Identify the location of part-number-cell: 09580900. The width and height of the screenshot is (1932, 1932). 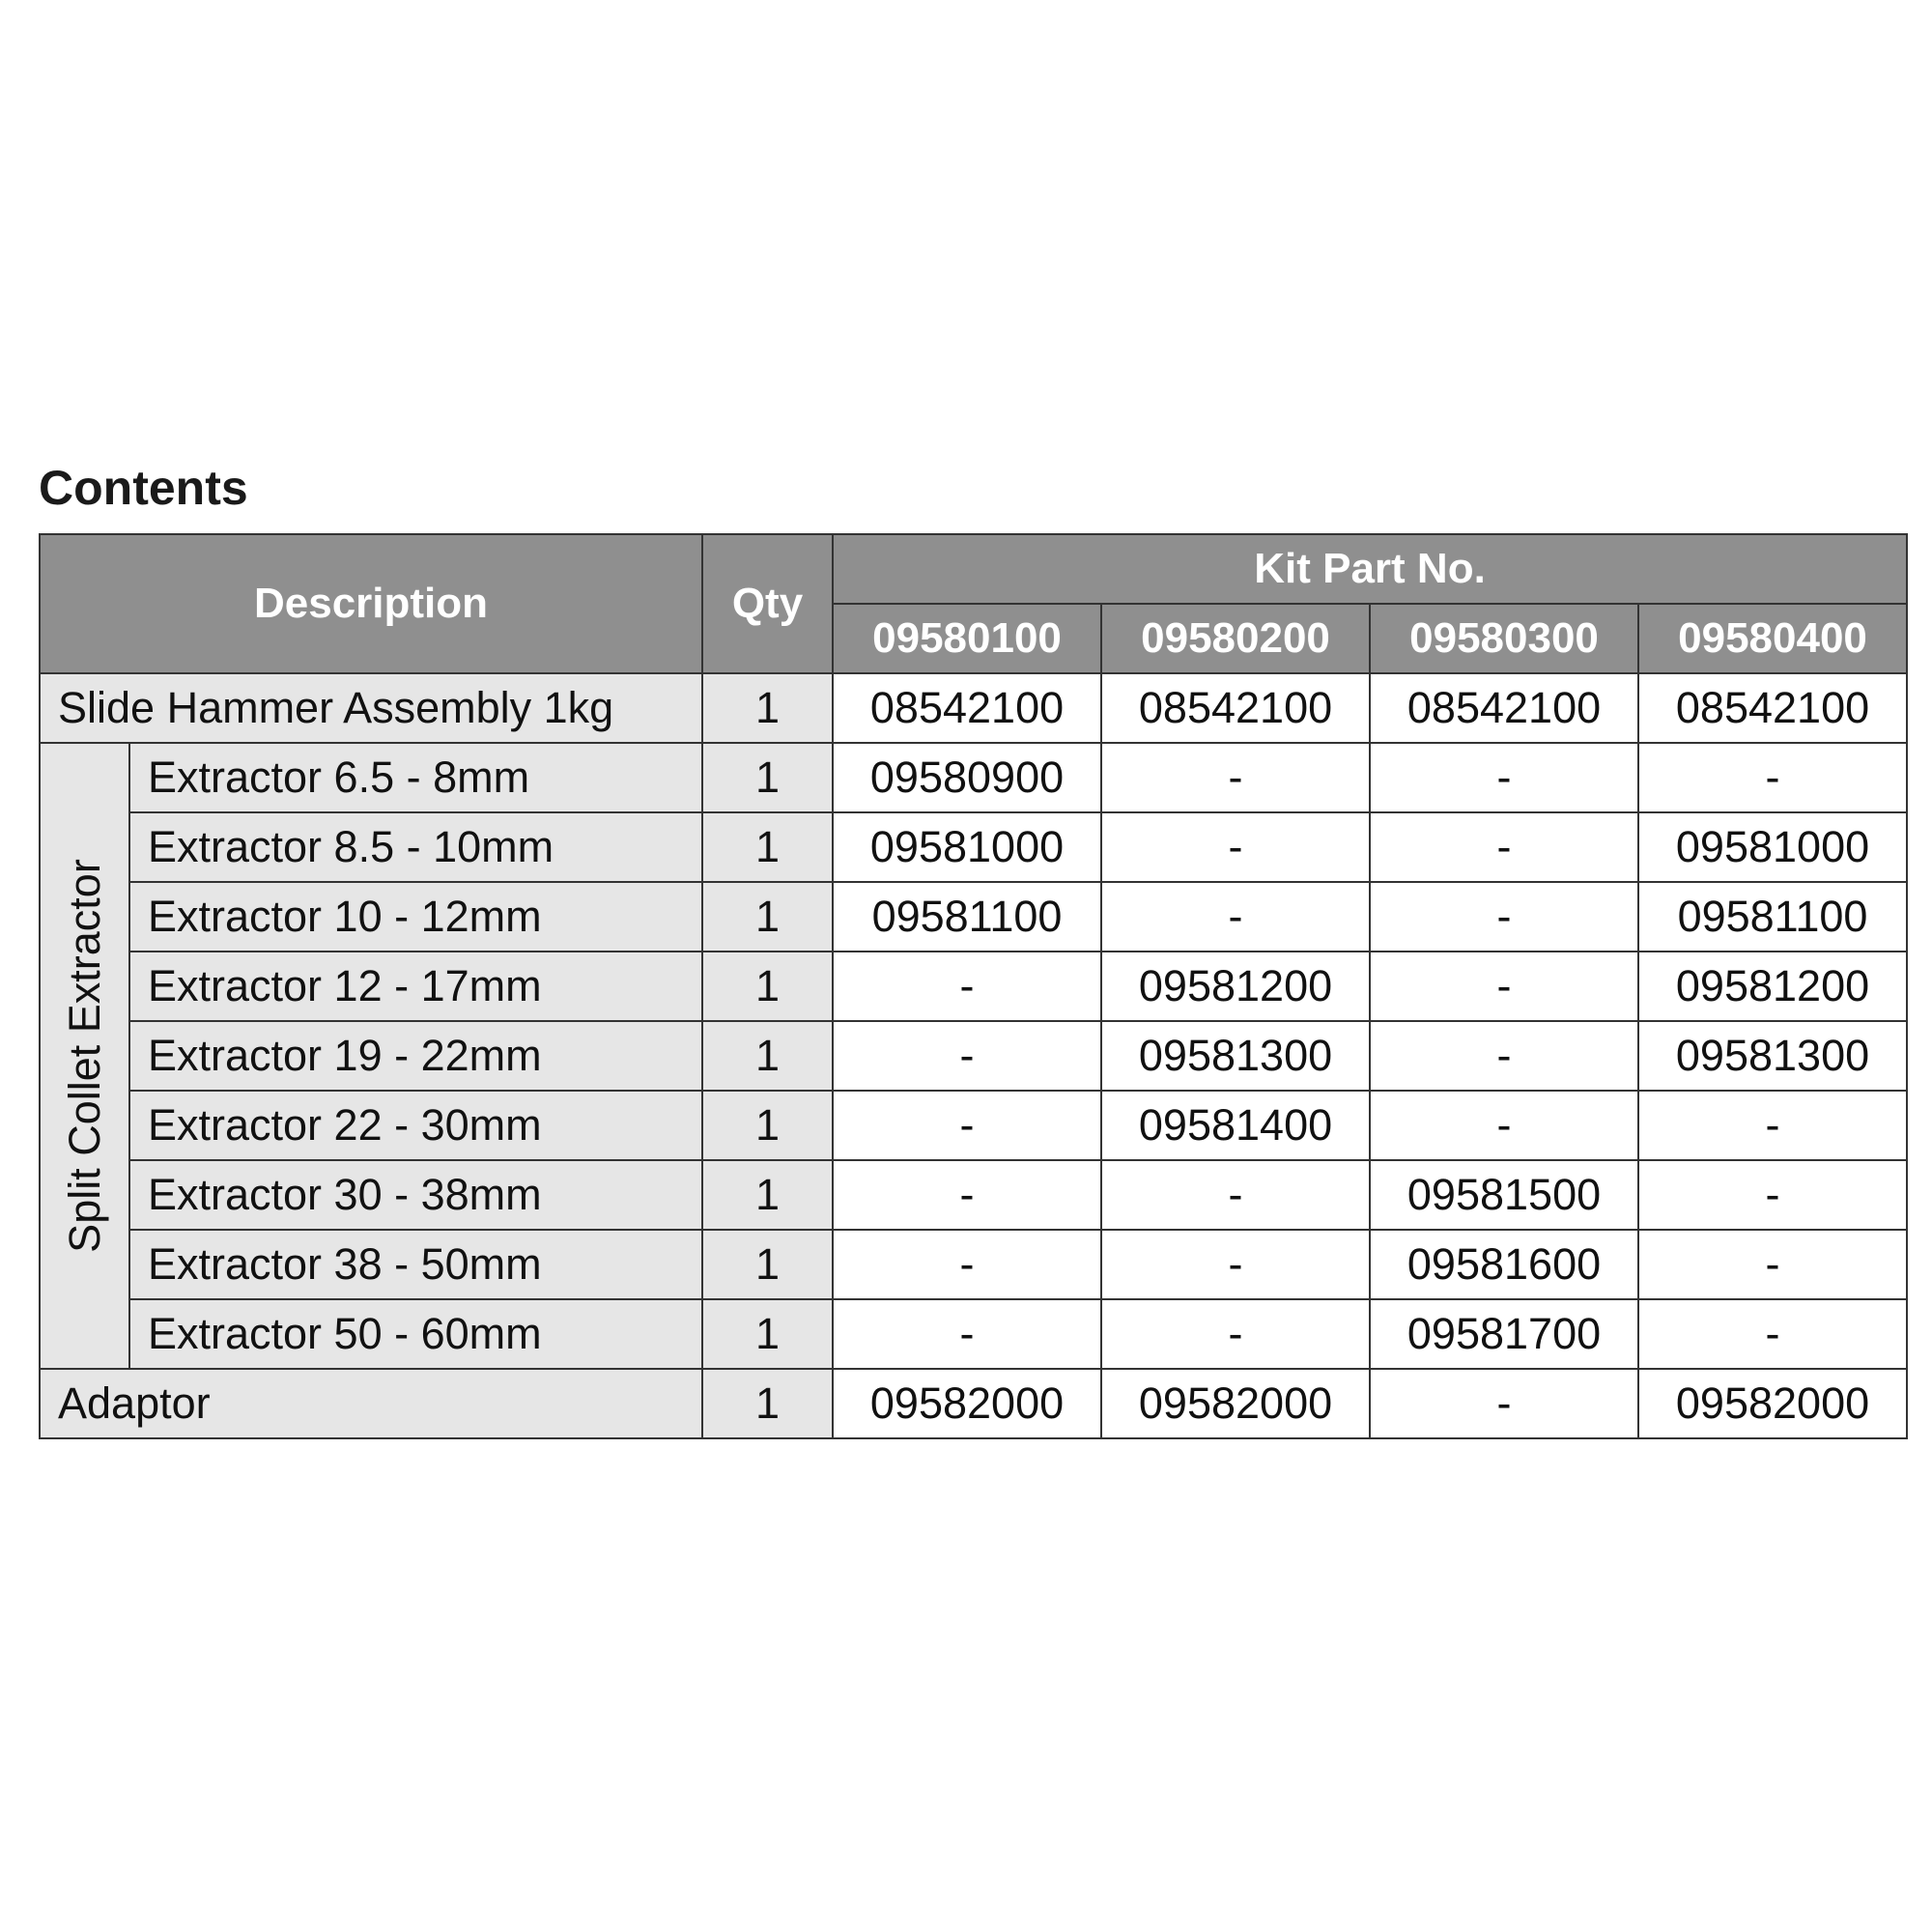
(967, 777).